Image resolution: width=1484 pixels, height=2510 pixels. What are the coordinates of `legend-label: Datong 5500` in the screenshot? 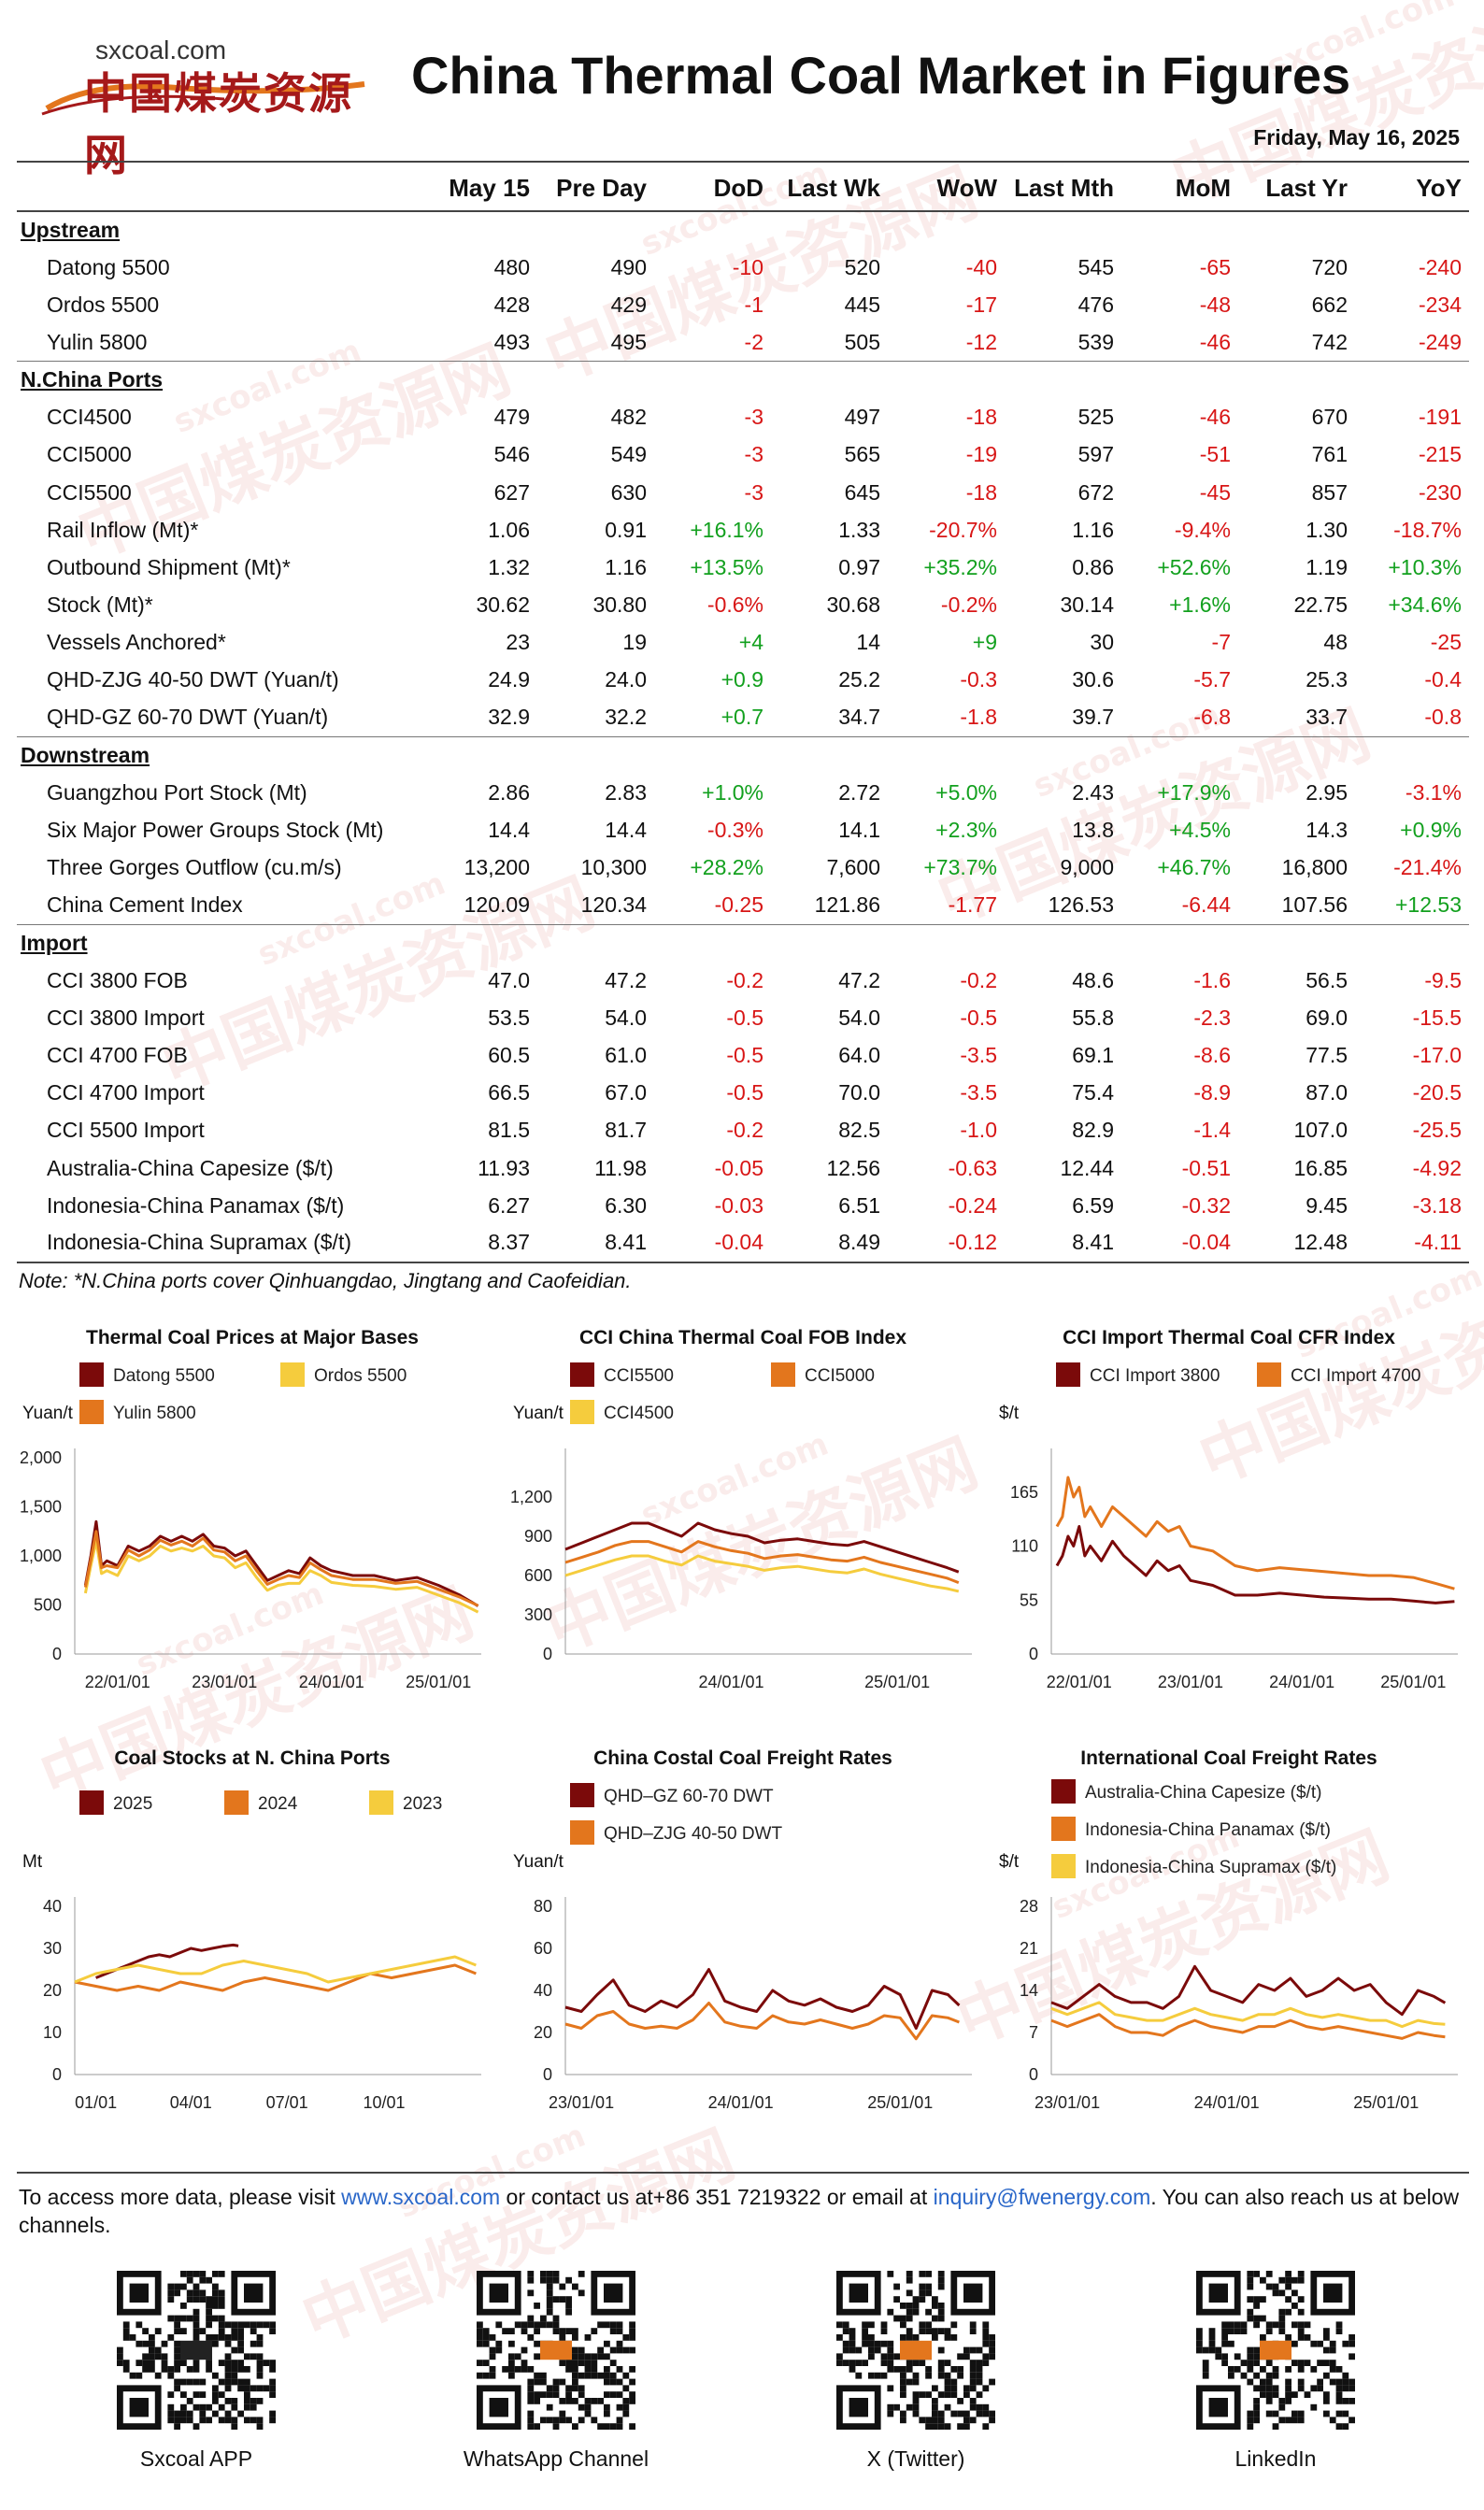 It's located at (164, 1376).